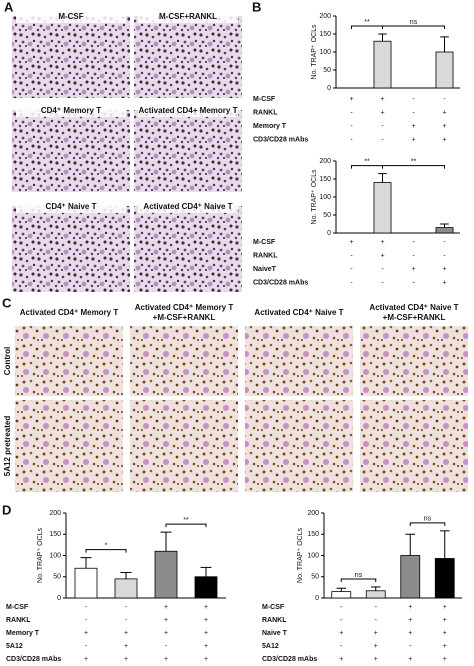 The image size is (474, 666). What do you see at coordinates (264, 242) in the screenshot?
I see `condition-name: M-CSF` at bounding box center [264, 242].